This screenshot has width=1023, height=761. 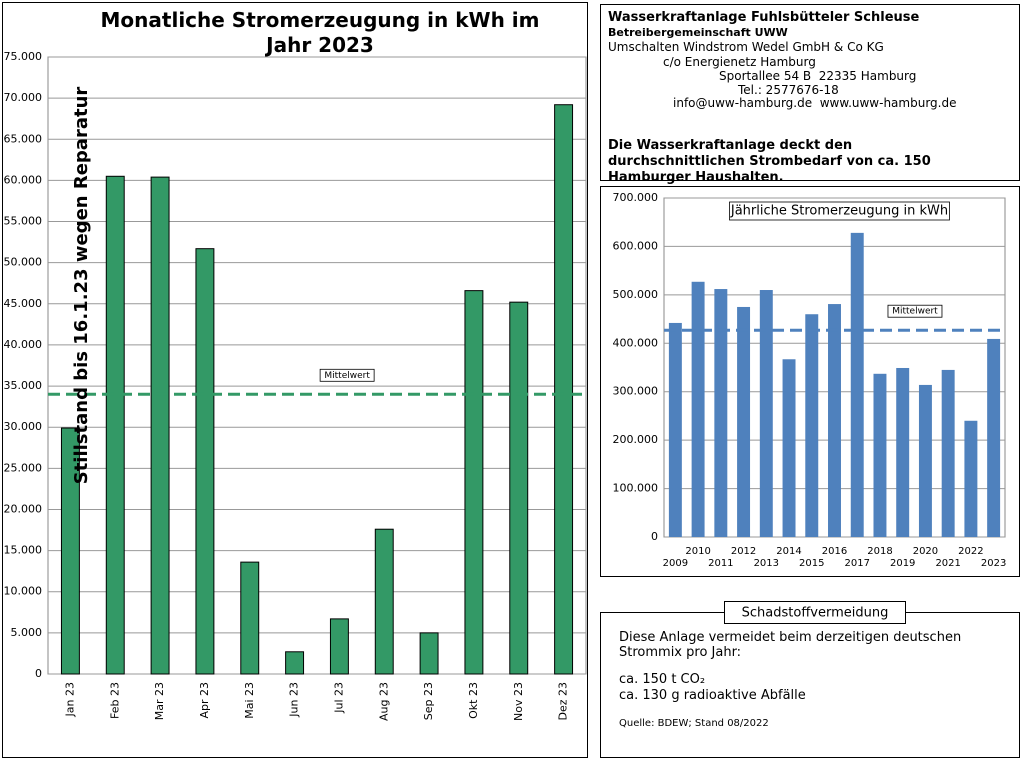 I want to click on emissions-item: ca. 150 t CO₂, so click(x=662, y=679).